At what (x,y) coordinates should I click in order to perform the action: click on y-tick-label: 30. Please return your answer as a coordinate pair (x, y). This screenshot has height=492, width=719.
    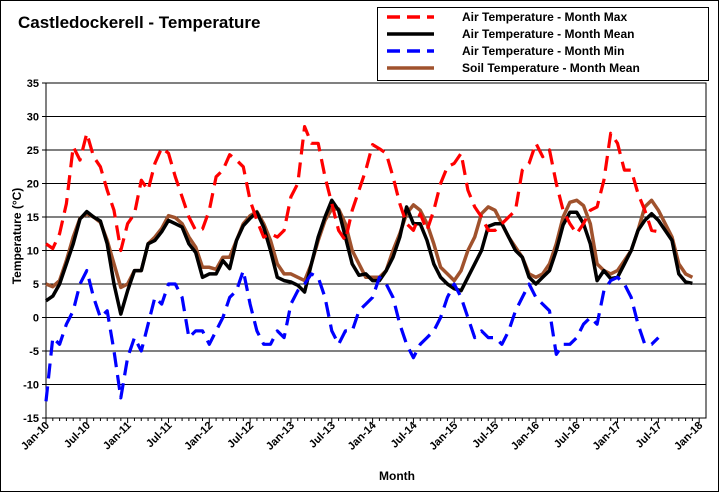
    Looking at the image, I should click on (33, 118).